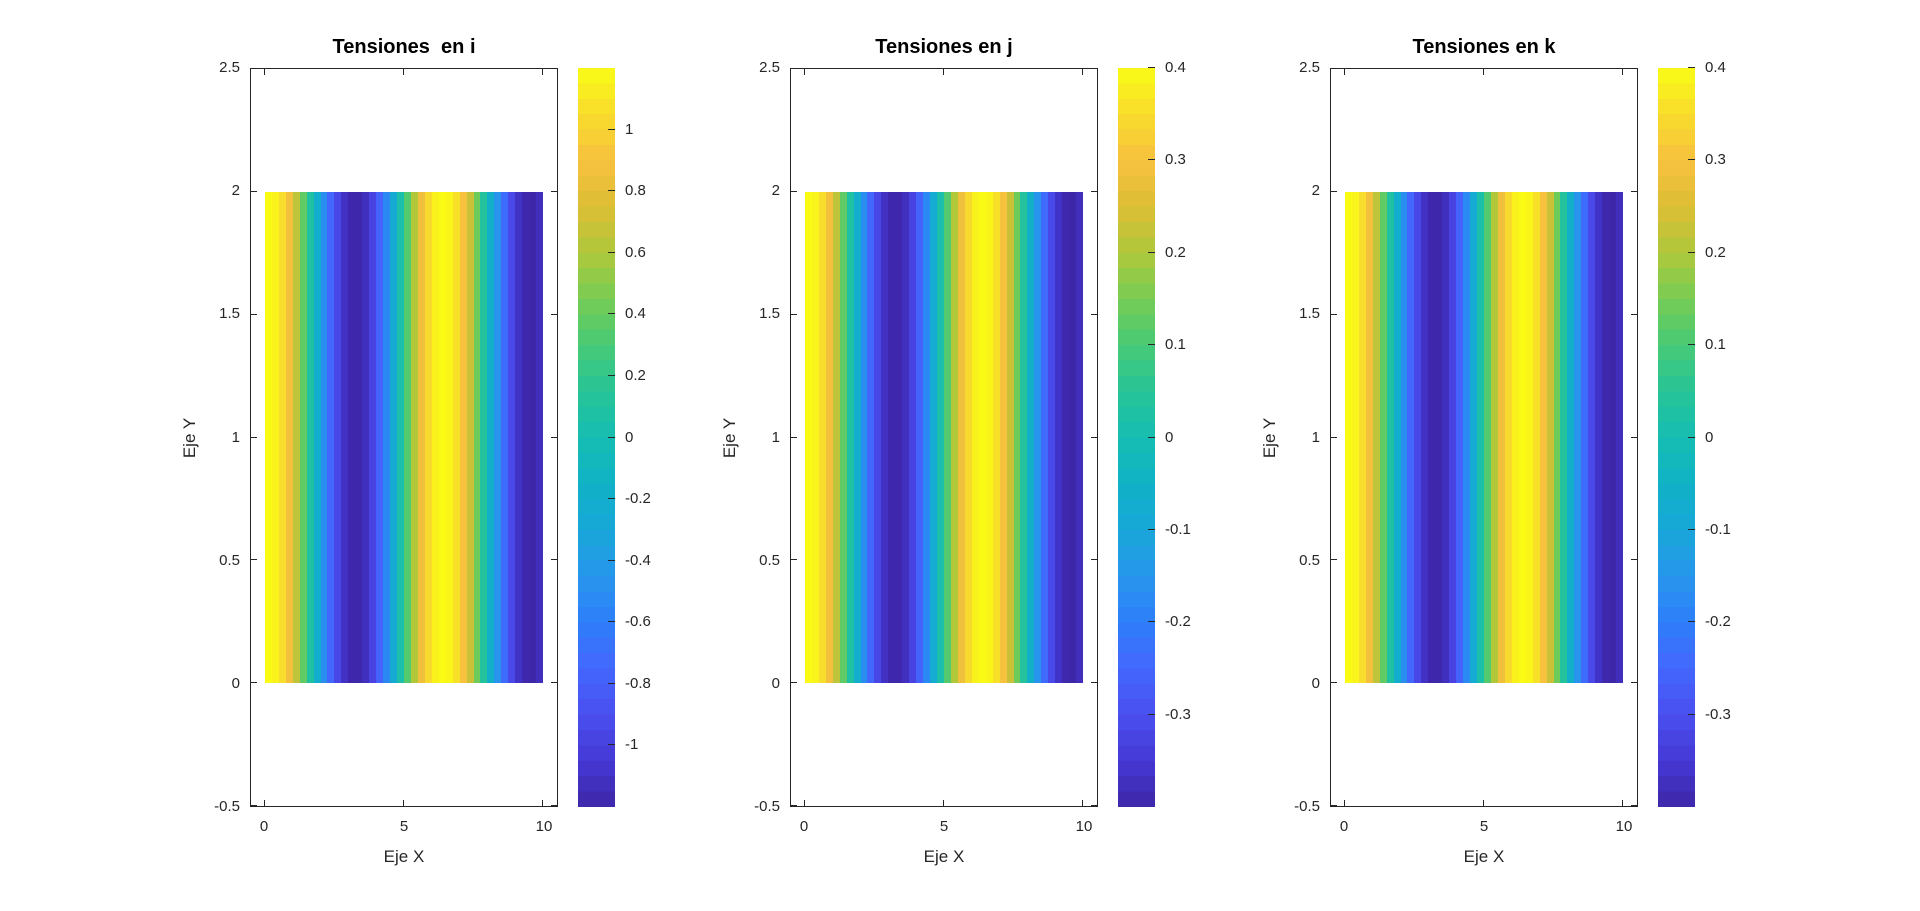 The height and width of the screenshot is (911, 1920). What do you see at coordinates (1169, 437) in the screenshot?
I see `colorbar-tick-label: 0` at bounding box center [1169, 437].